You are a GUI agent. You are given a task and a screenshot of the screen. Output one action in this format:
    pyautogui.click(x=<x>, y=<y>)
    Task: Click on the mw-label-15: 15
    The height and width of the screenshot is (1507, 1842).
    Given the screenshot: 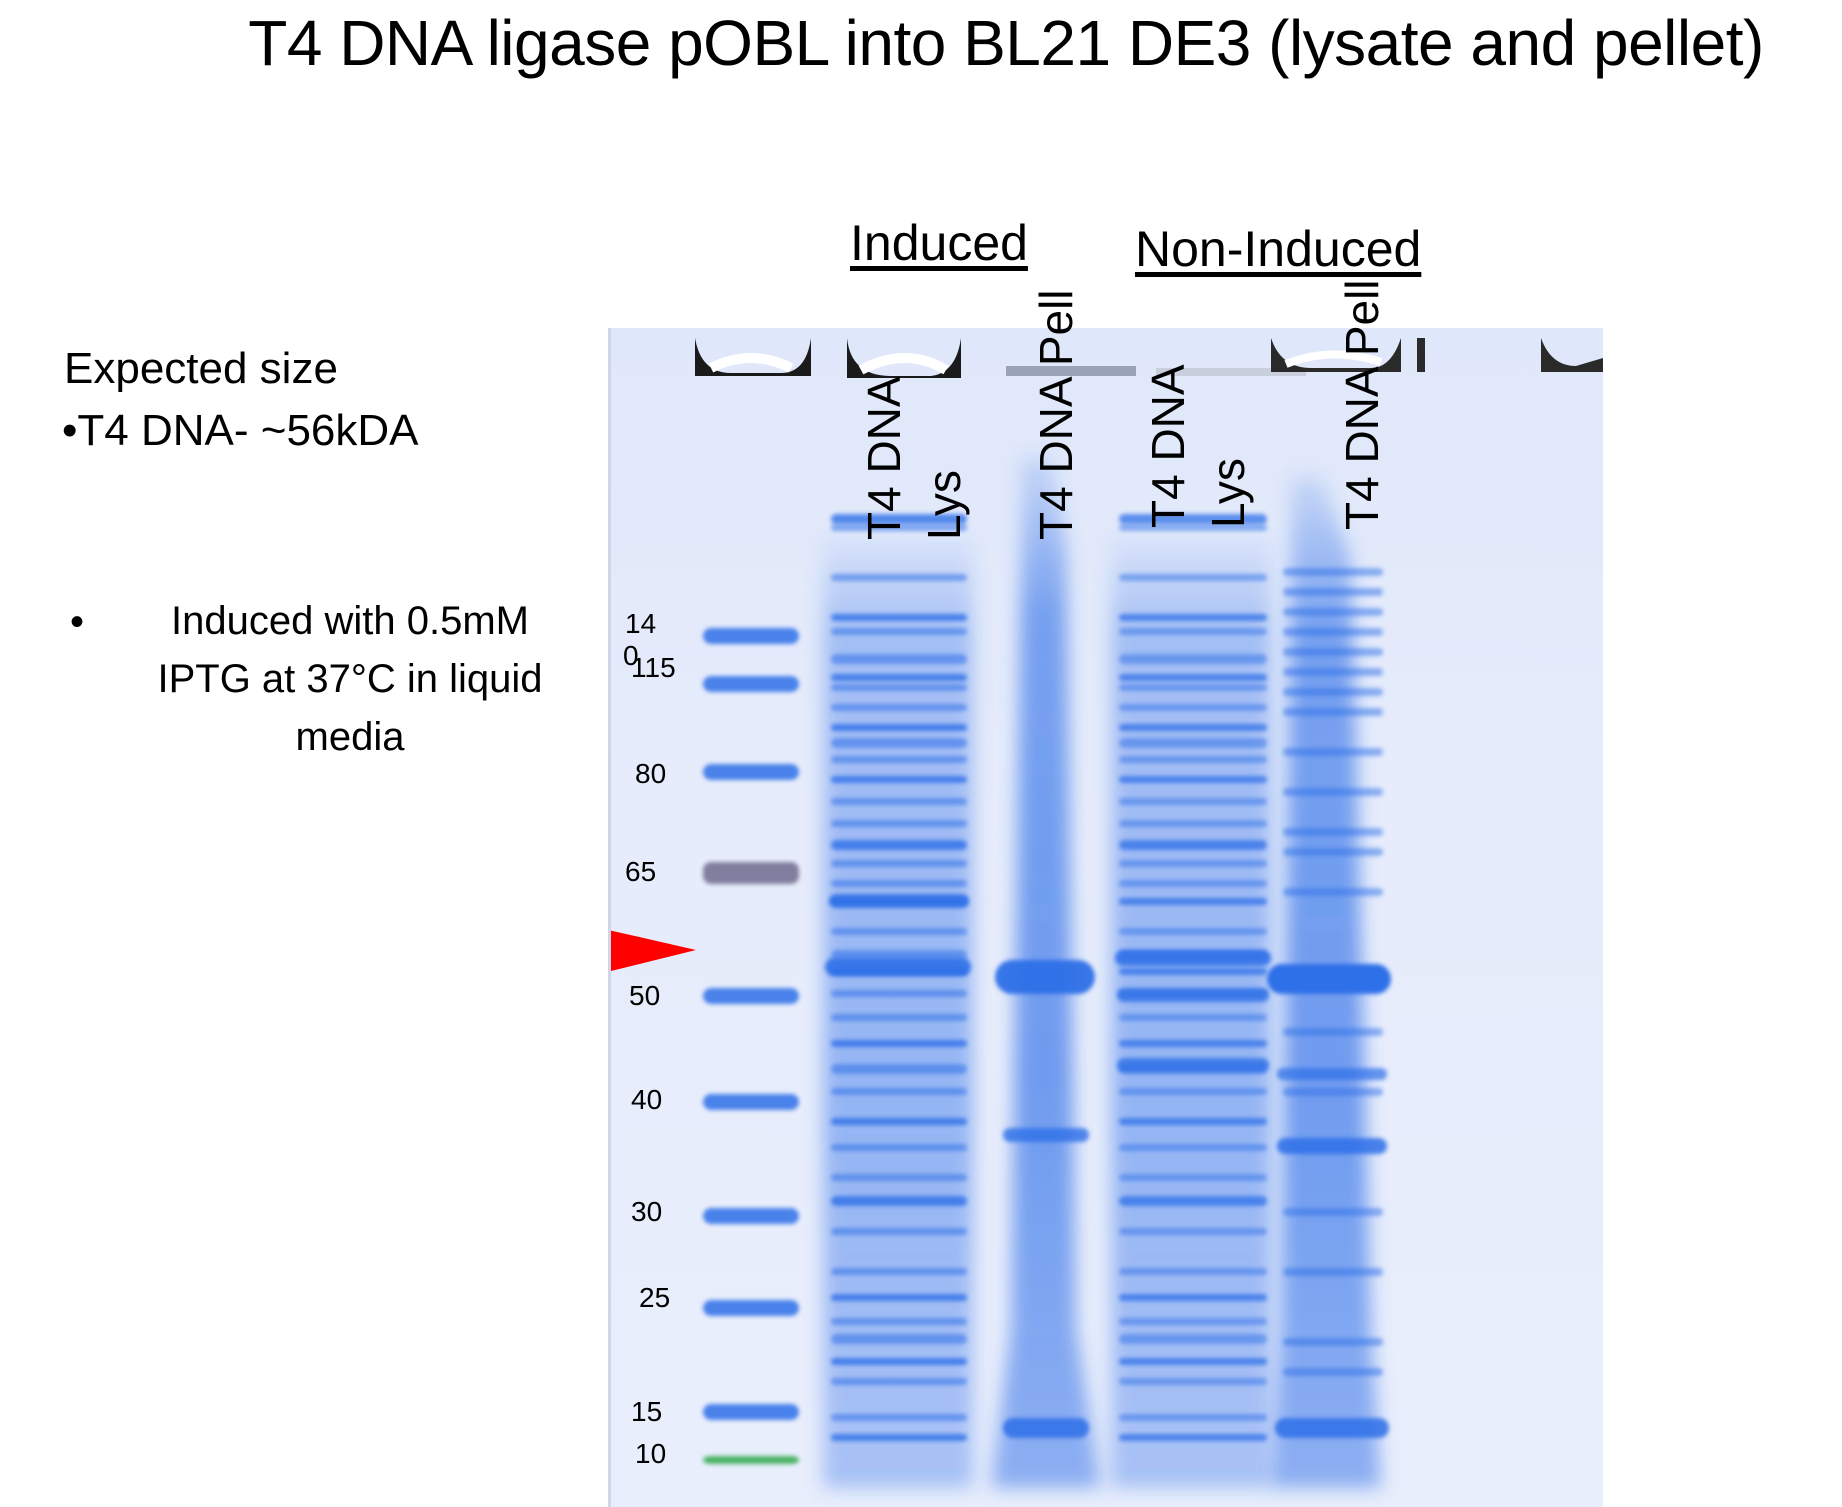 What is the action you would take?
    pyautogui.click(x=647, y=1411)
    